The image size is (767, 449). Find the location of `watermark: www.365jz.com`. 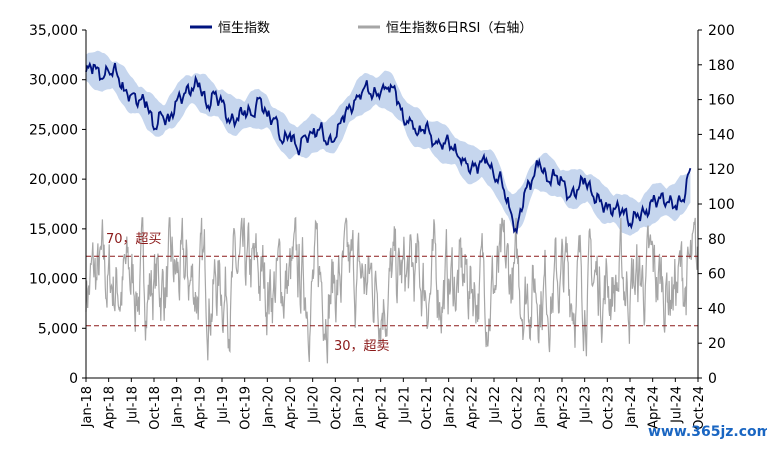

watermark: www.365jz.com is located at coordinates (707, 432).